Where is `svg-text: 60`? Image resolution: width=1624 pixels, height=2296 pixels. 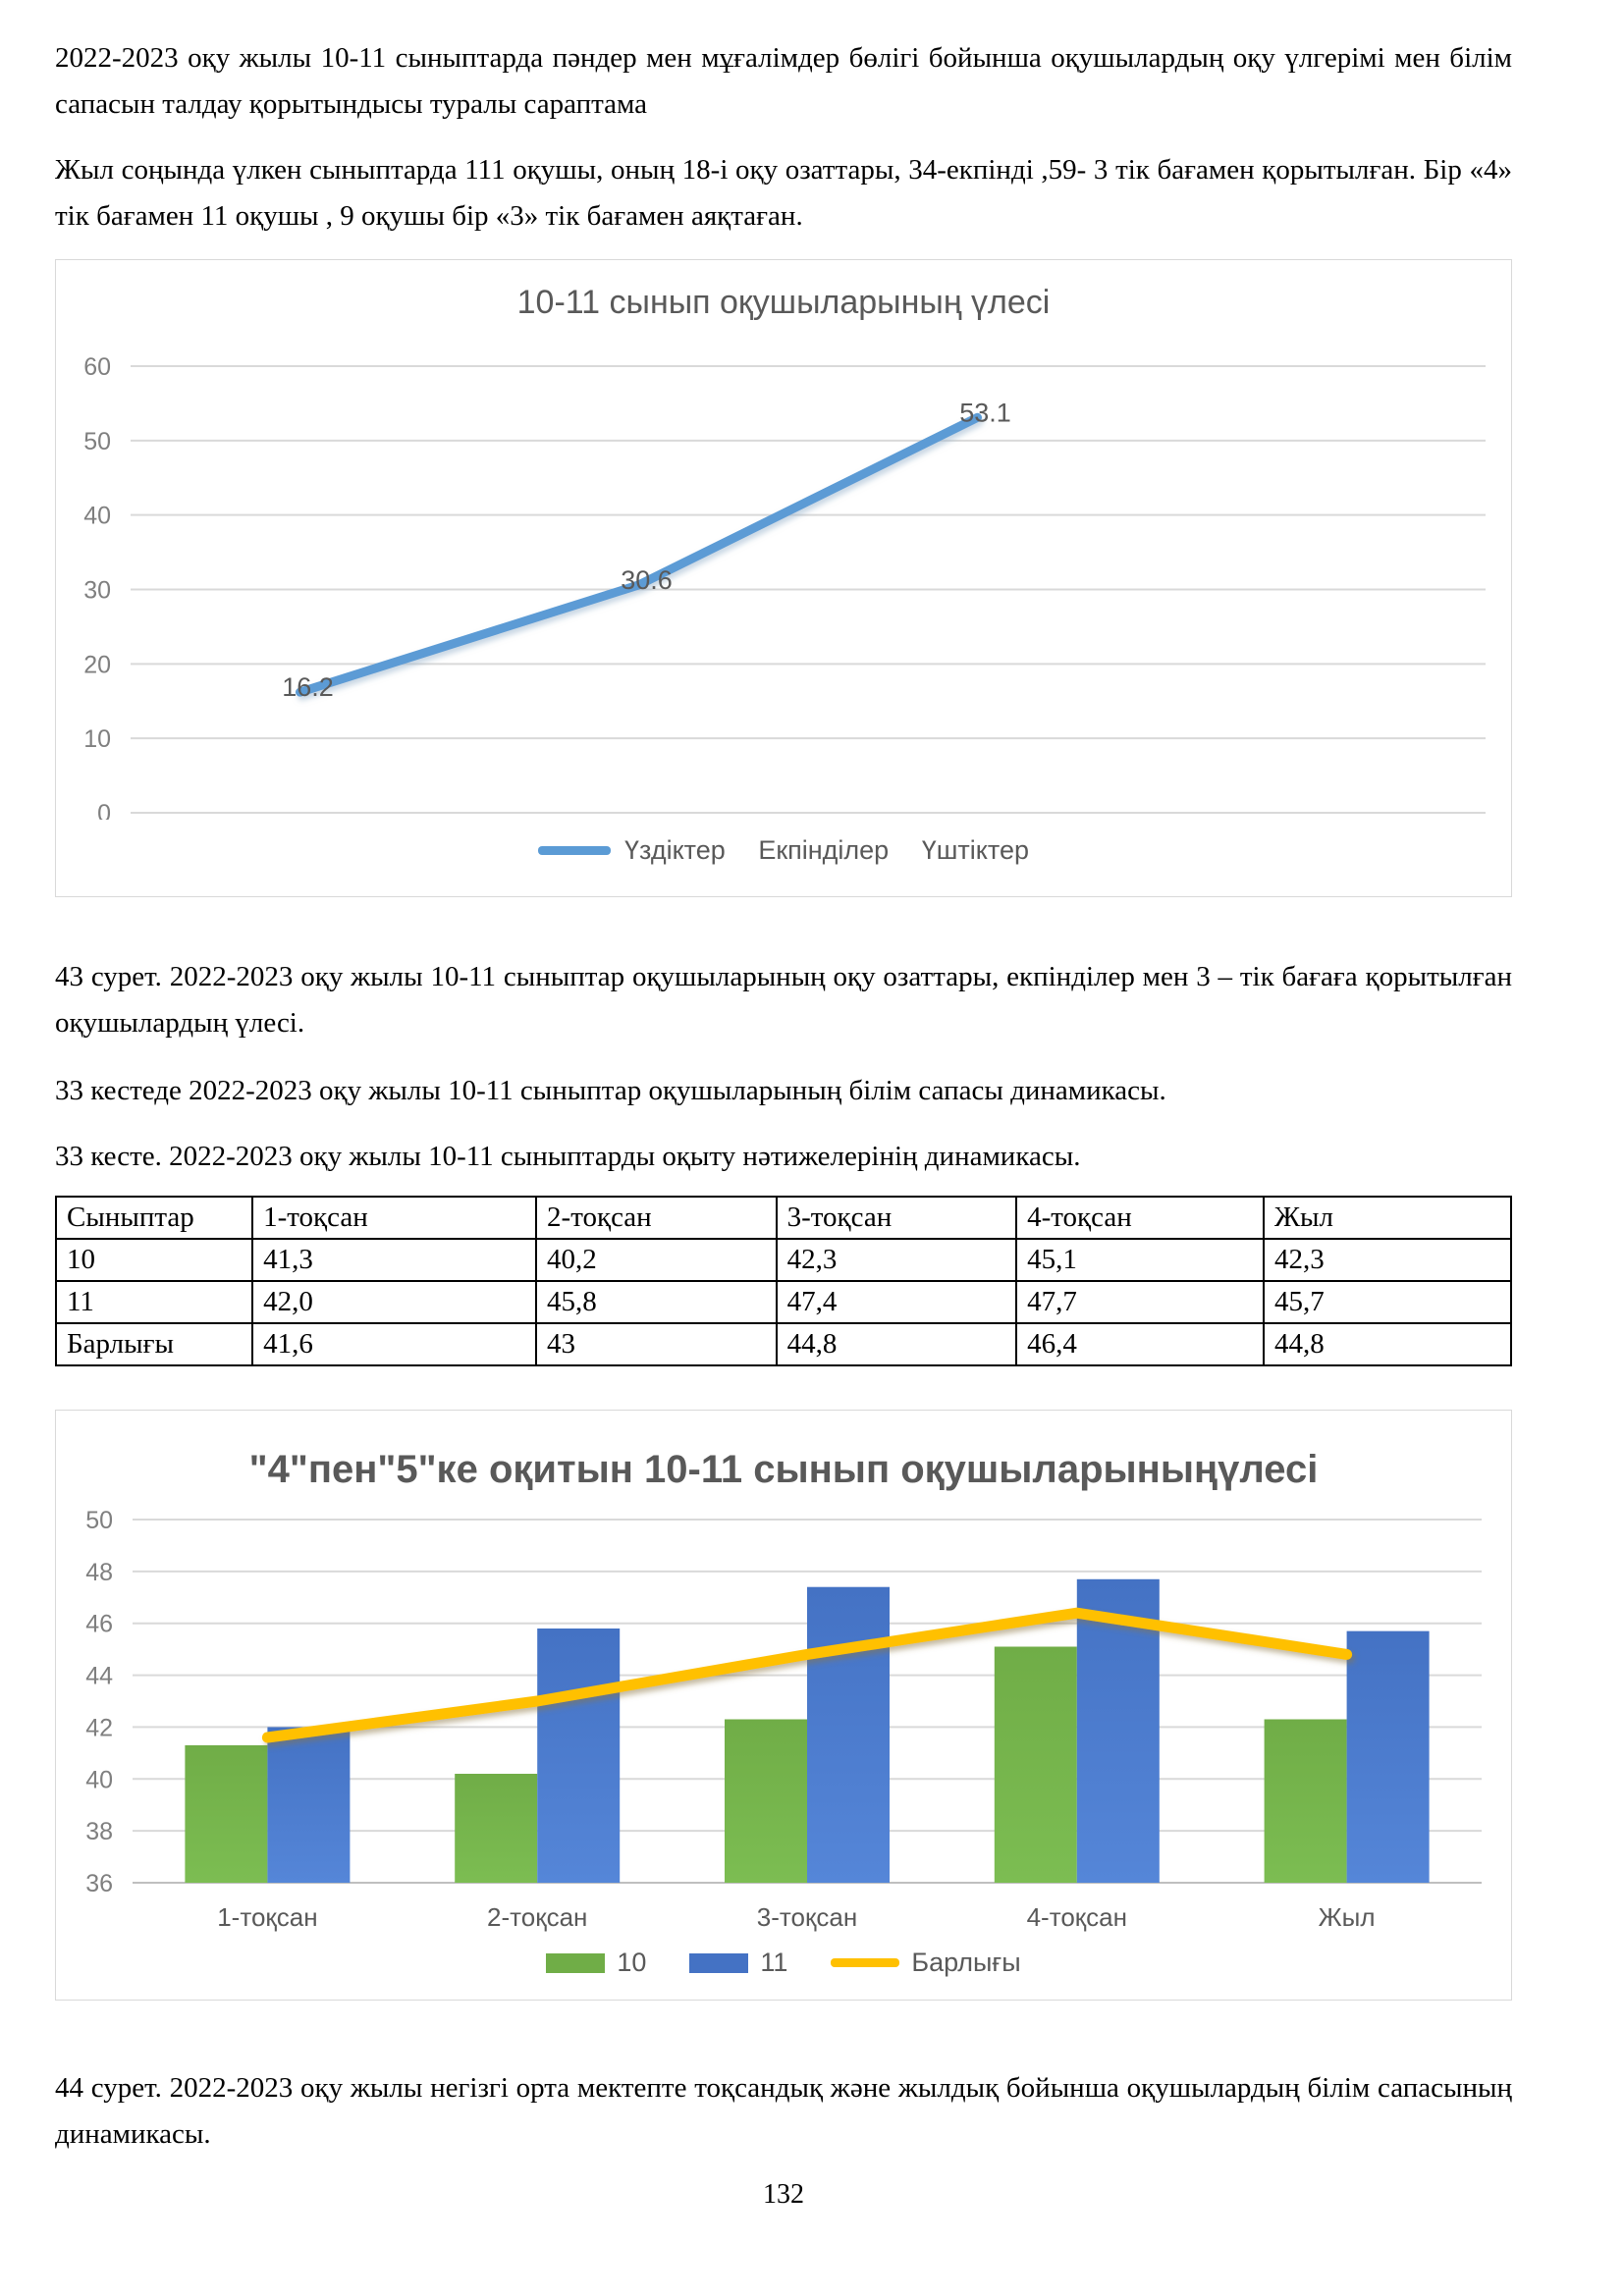
svg-text: 60 is located at coordinates (97, 367).